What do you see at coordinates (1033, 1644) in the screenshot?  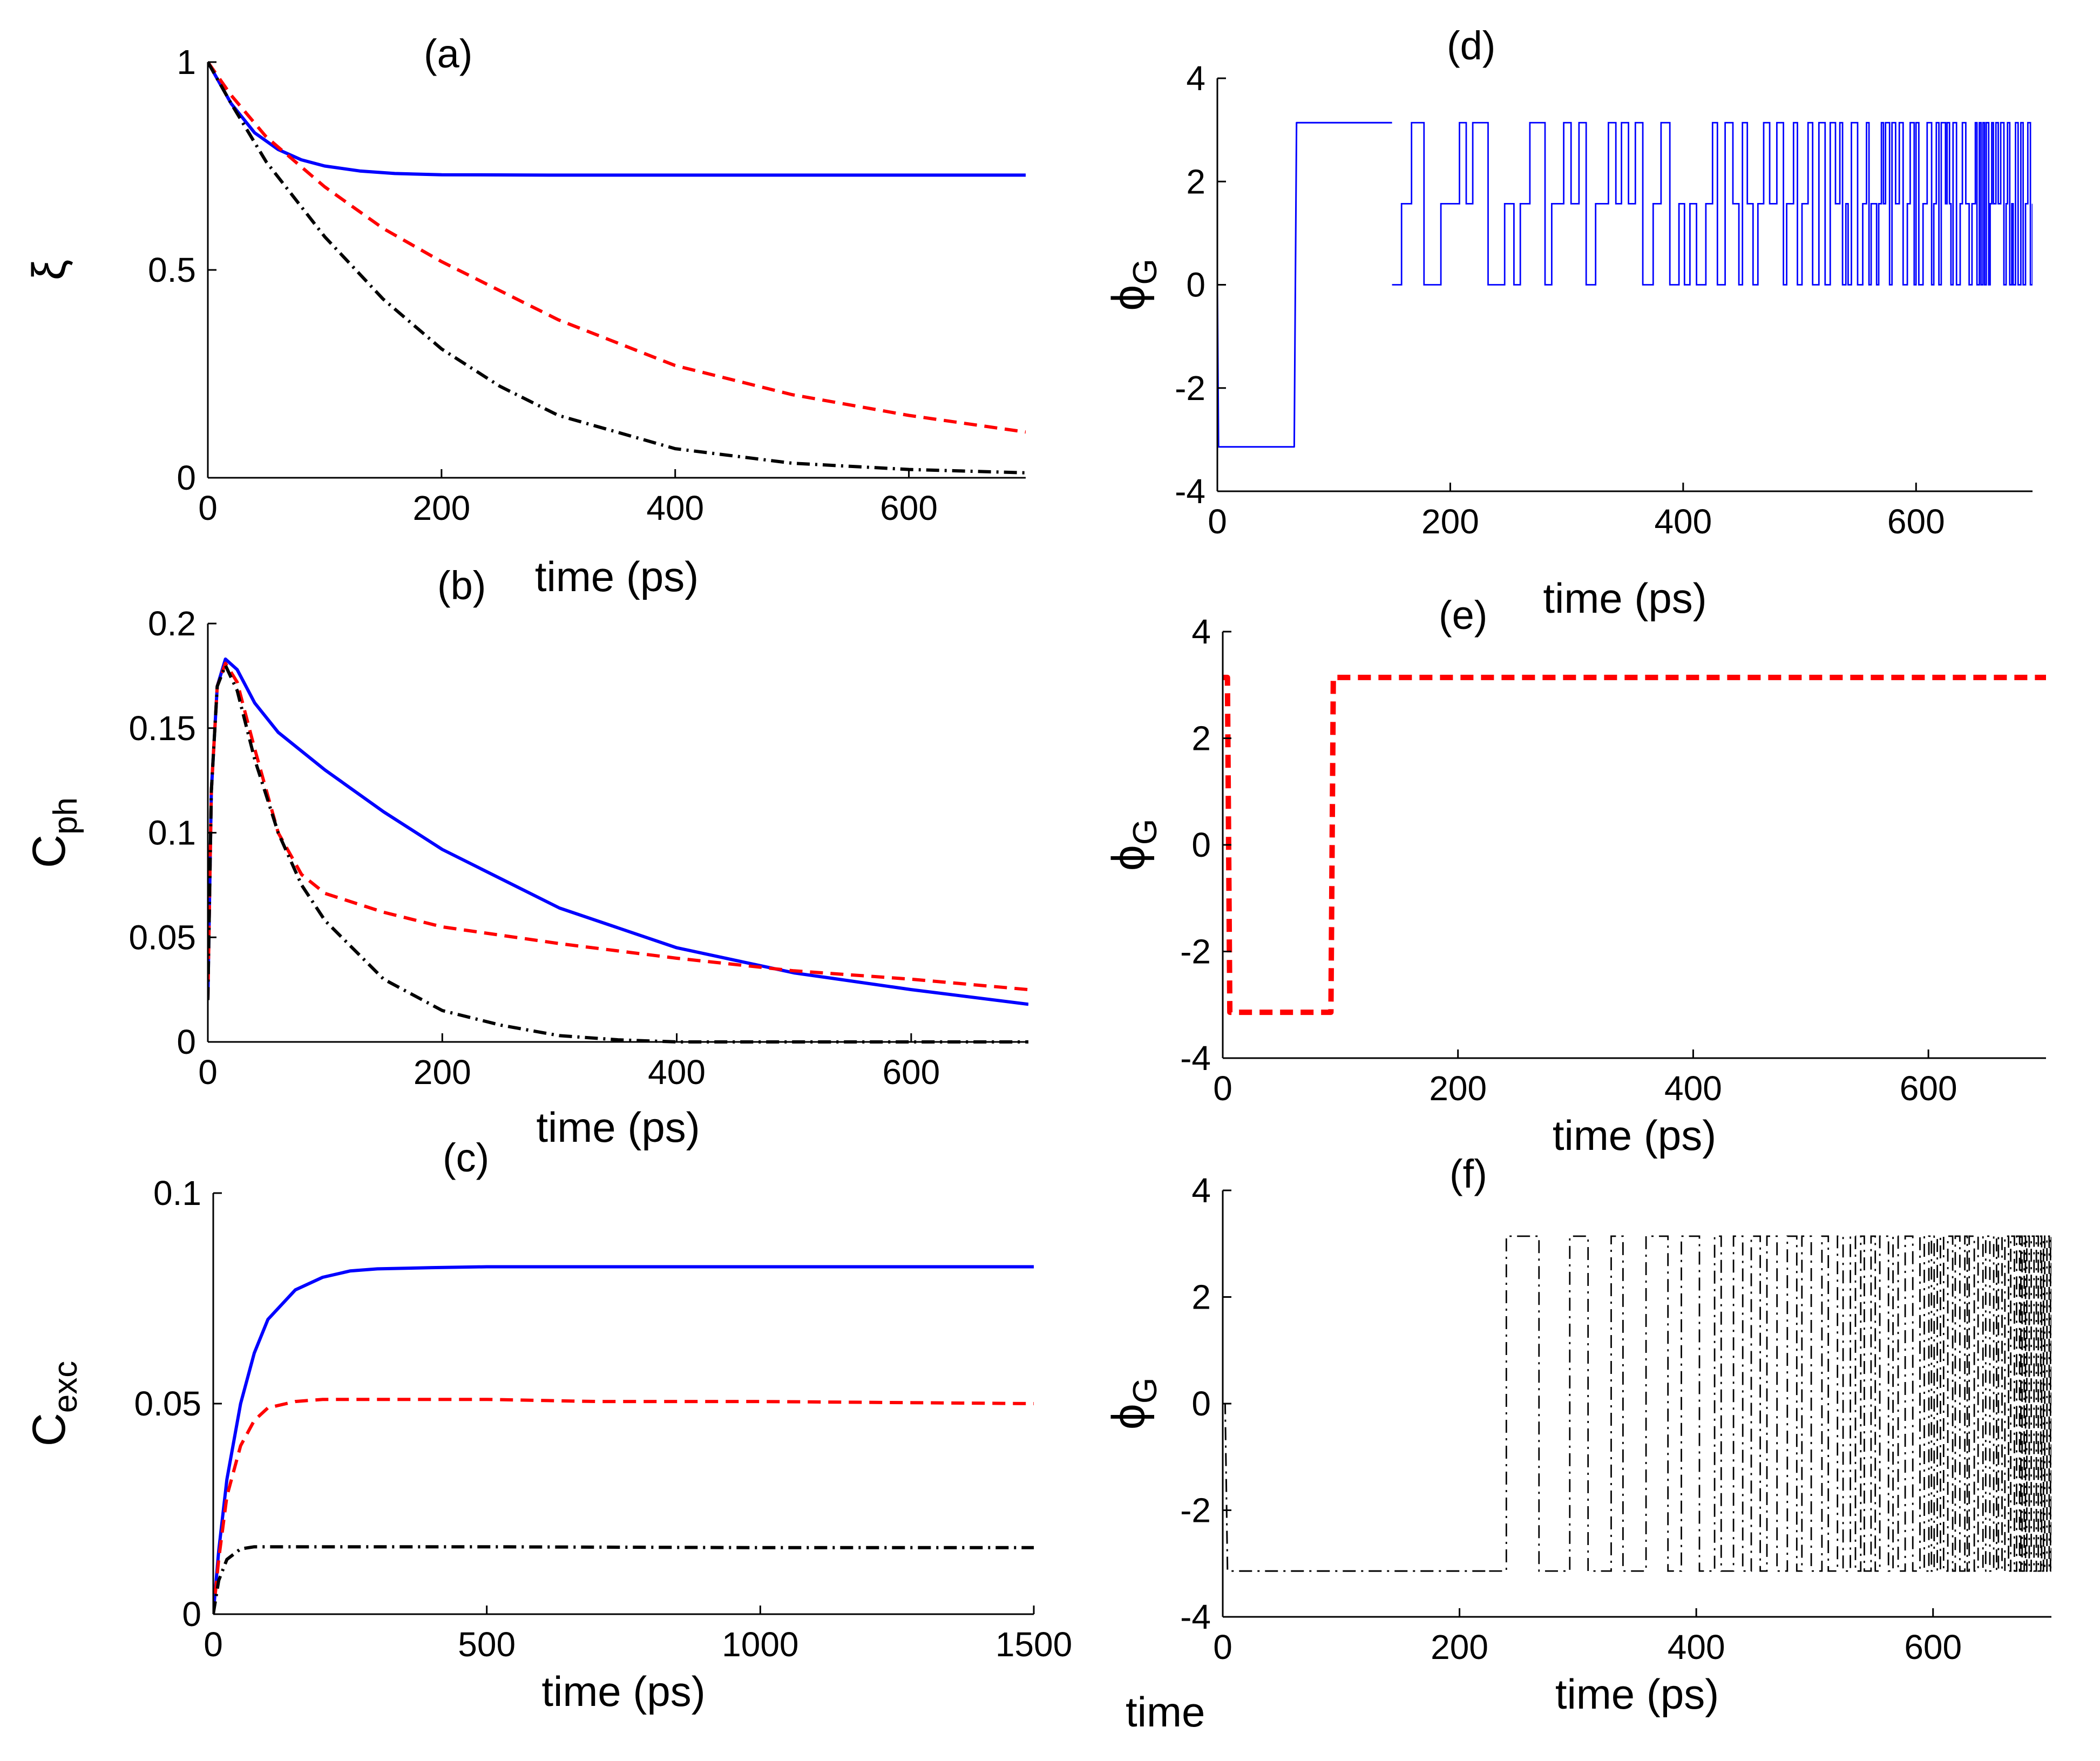 I see `x-tick-label: 1500` at bounding box center [1033, 1644].